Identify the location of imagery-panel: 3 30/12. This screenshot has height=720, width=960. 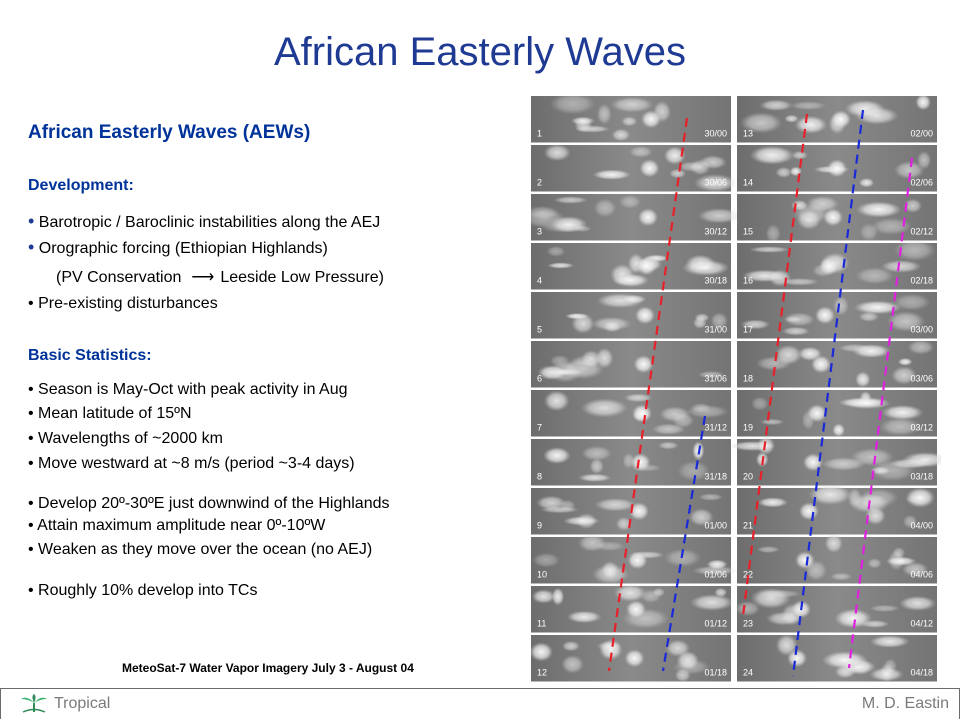
(636, 217).